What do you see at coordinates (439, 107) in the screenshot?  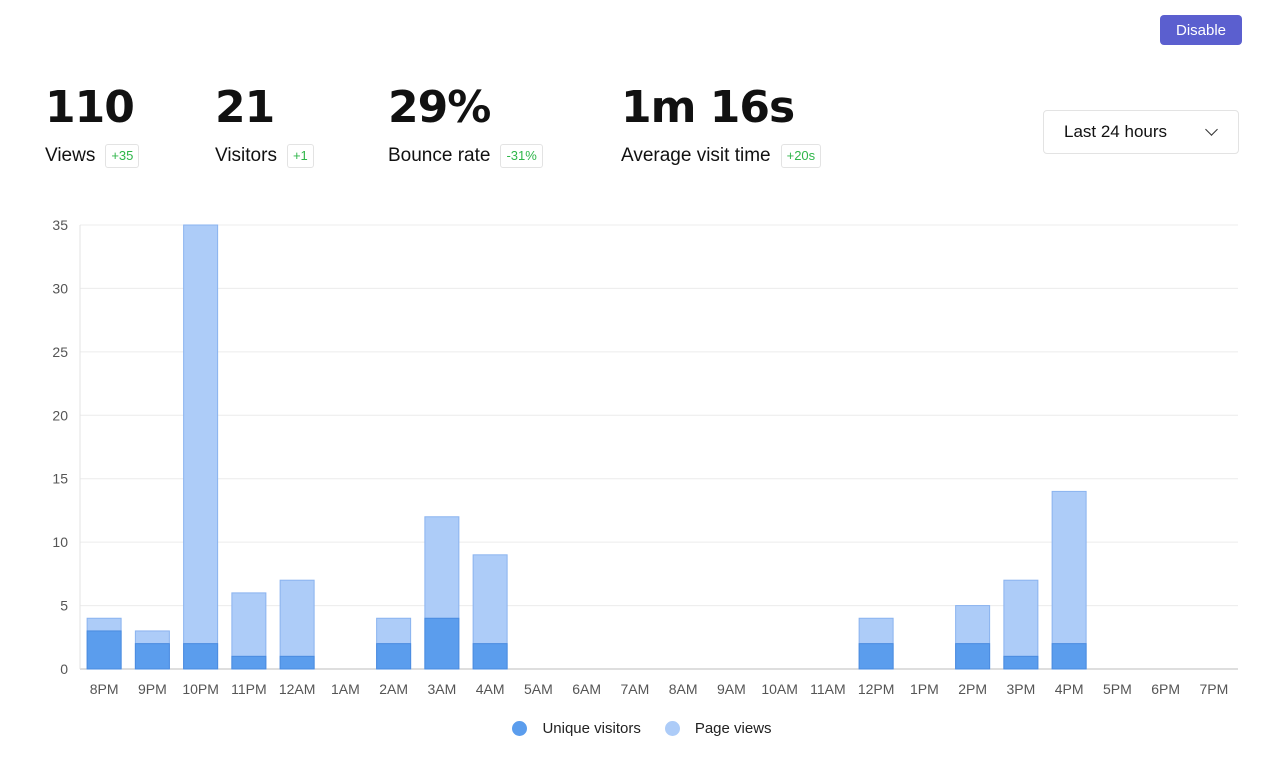 I see `metric-value: 29%` at bounding box center [439, 107].